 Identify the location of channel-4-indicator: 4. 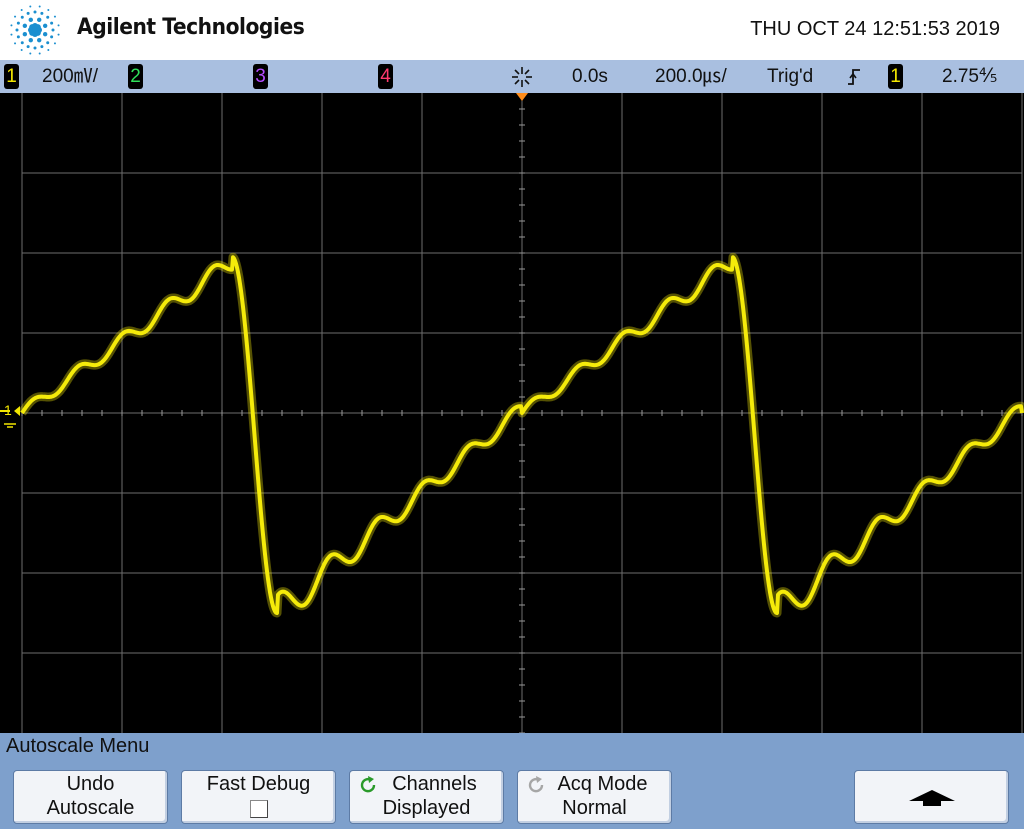
(385, 76).